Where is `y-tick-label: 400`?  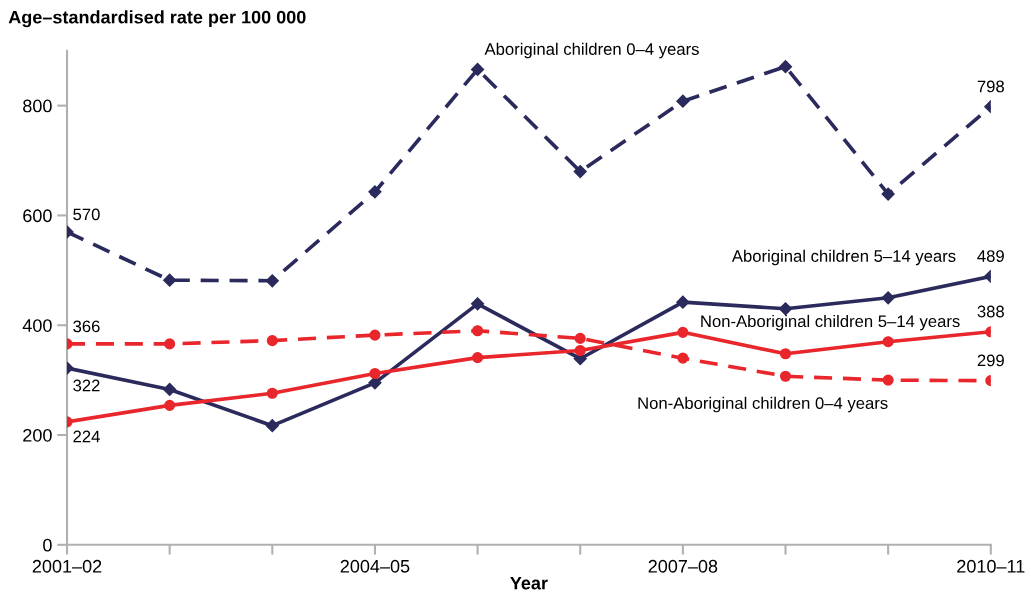 y-tick-label: 400 is located at coordinates (37, 325).